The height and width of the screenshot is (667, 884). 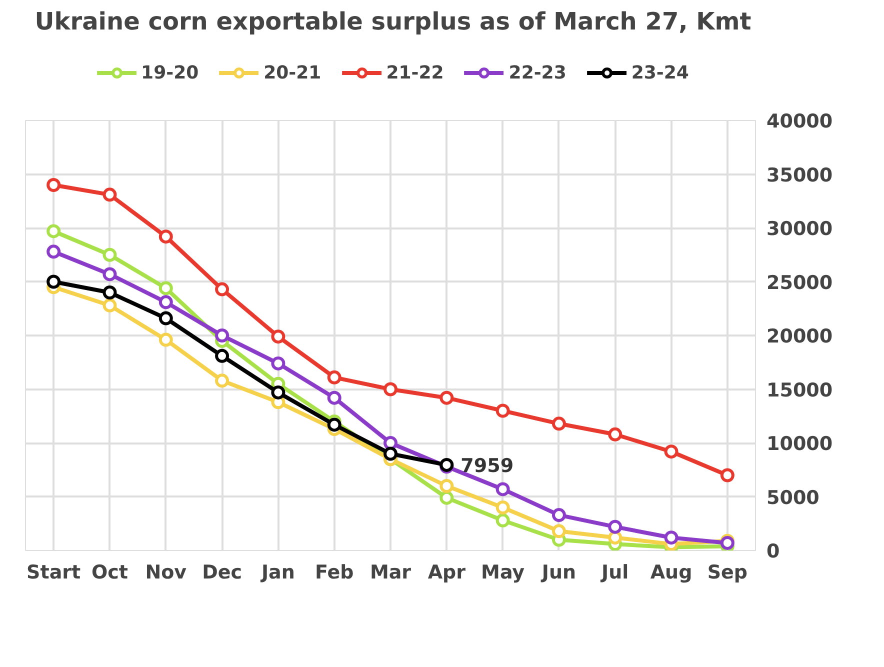 I want to click on x-tick-label: Start, so click(x=53, y=573).